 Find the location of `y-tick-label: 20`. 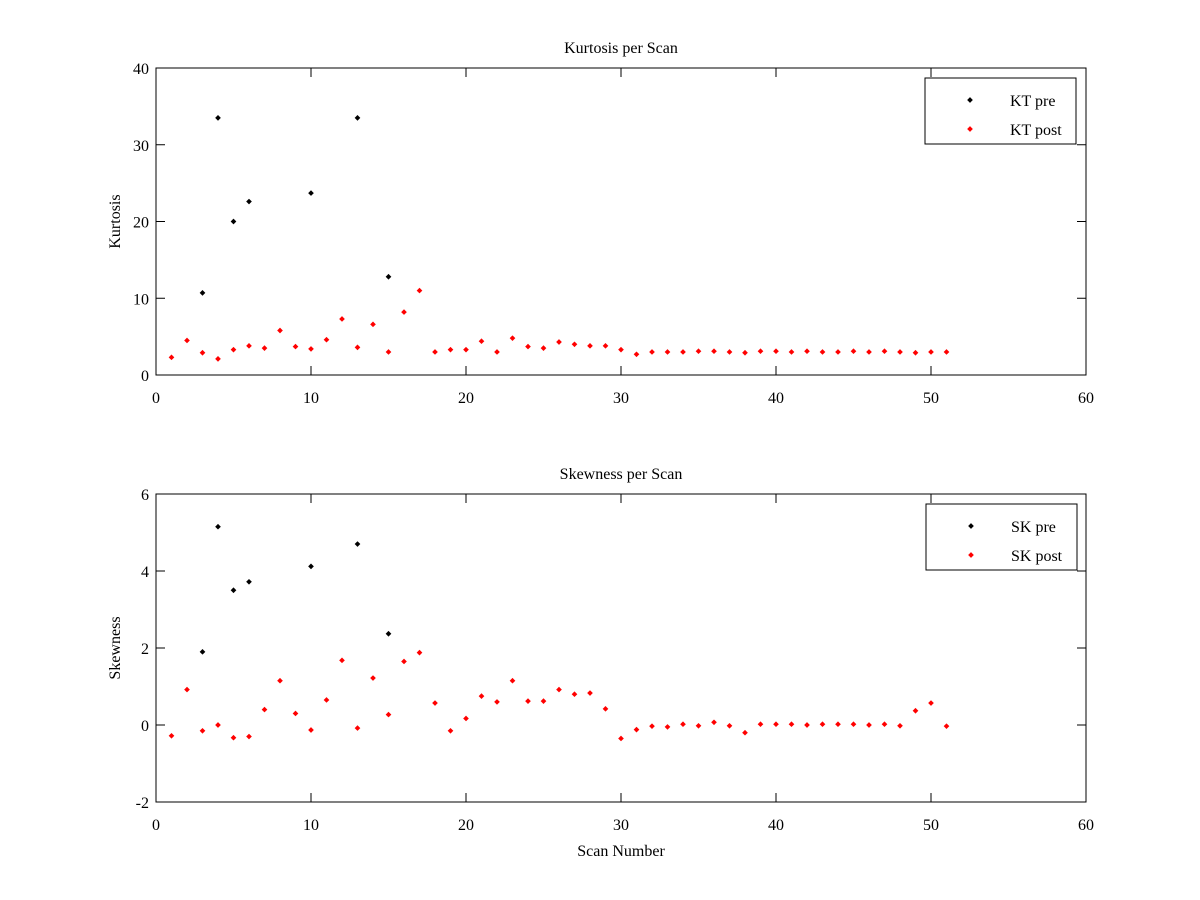

y-tick-label: 20 is located at coordinates (141, 223).